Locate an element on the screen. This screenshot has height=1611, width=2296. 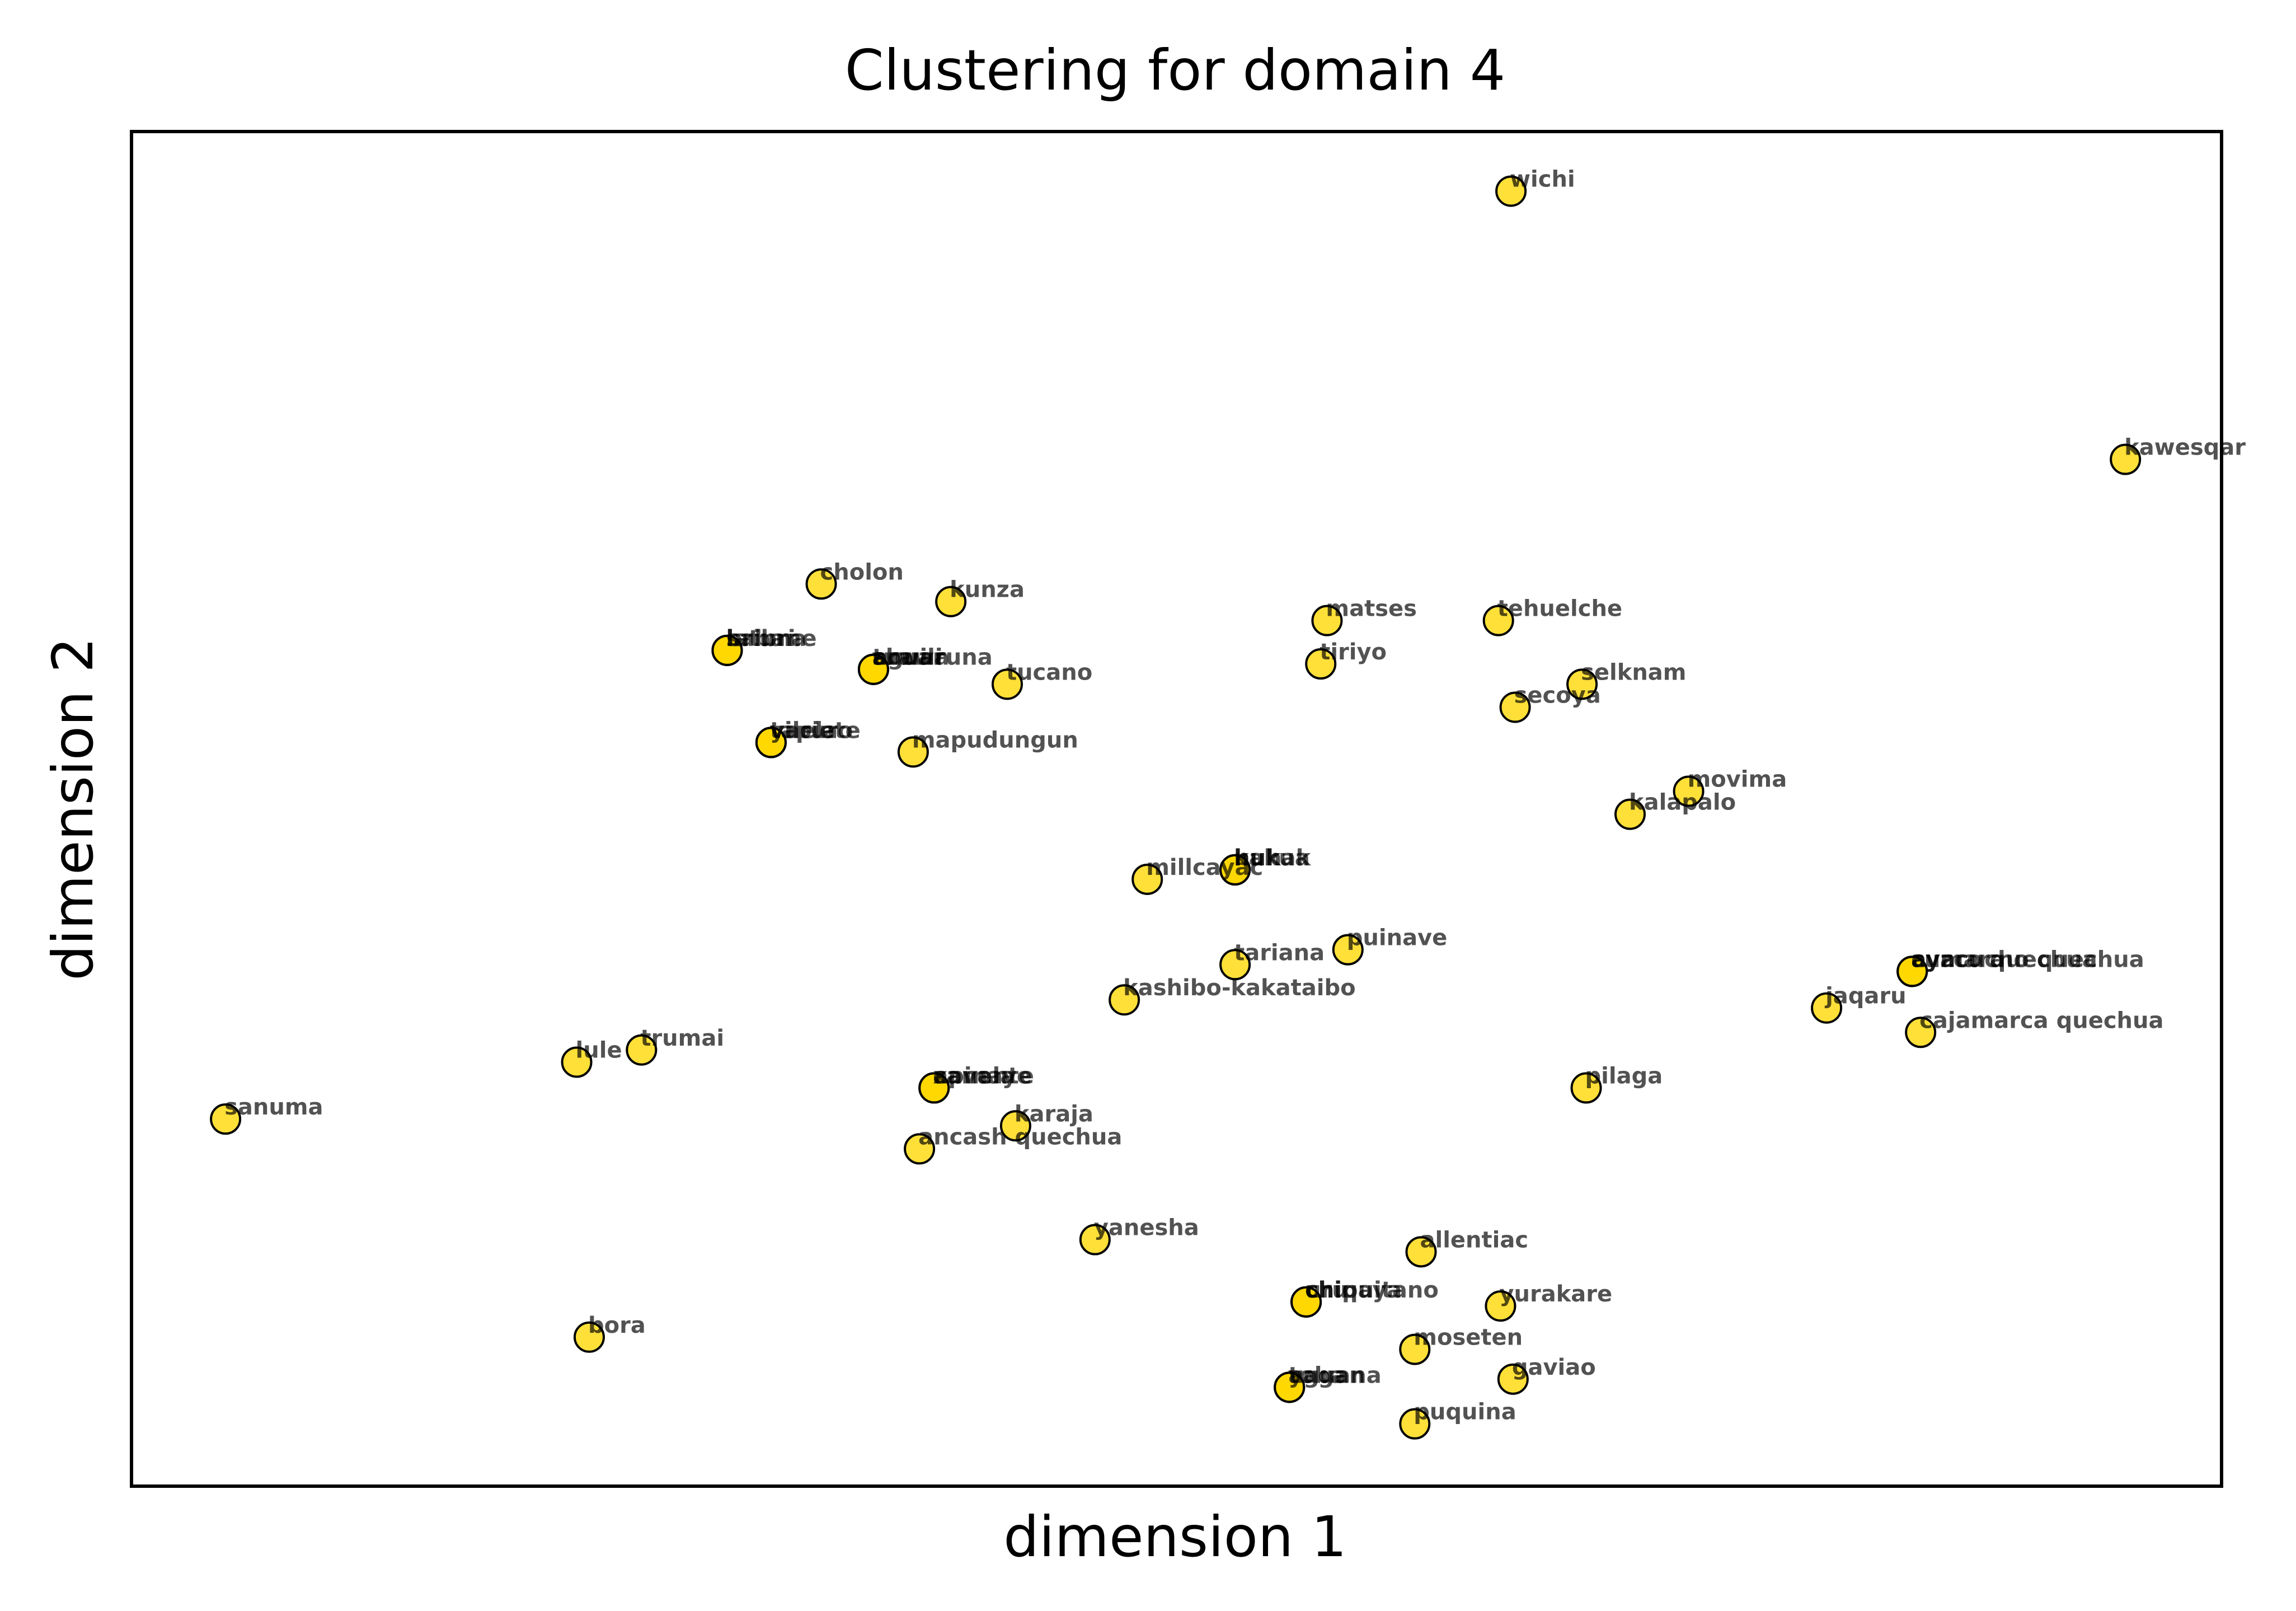
point-label: selknam is located at coordinates (1633, 672).